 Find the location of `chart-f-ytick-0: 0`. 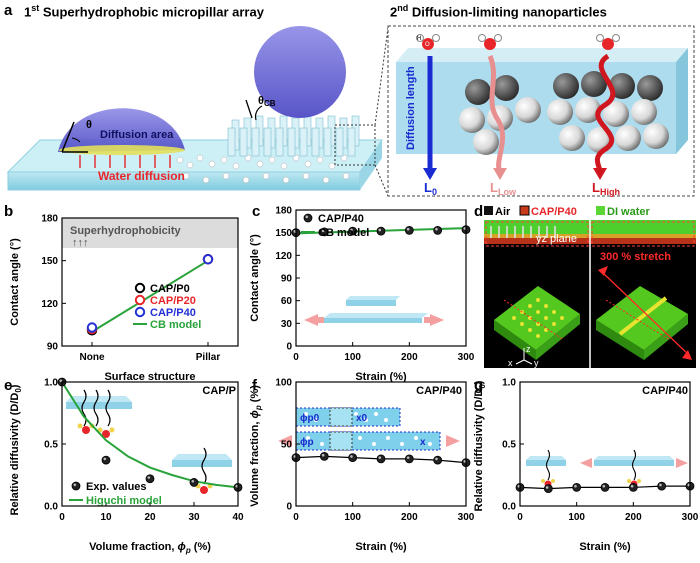

chart-f-ytick-0: 0 is located at coordinates (289, 507).